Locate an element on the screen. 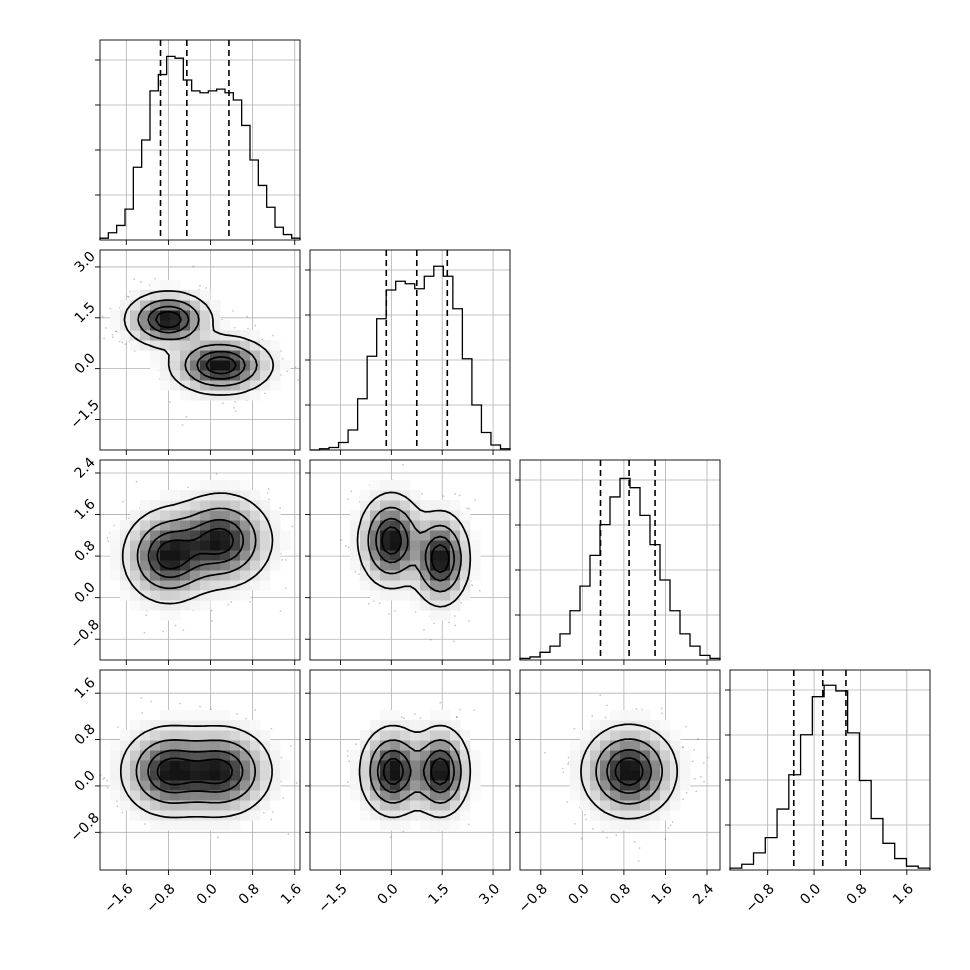 This screenshot has height=970, width=970. histogram-step-line is located at coordinates (200, 147).